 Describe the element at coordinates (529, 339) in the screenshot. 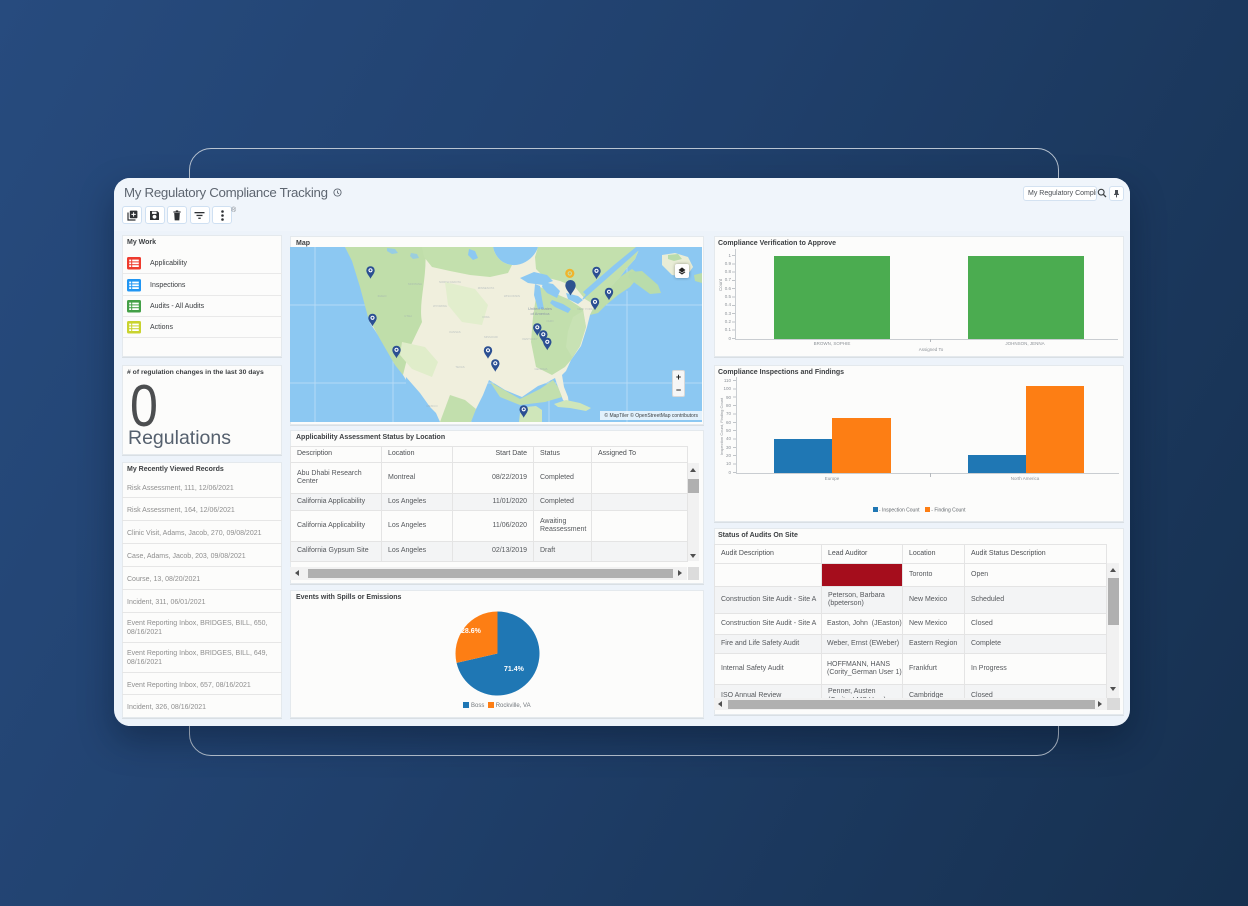

I see `svg-text: KENTUCKY` at that location.